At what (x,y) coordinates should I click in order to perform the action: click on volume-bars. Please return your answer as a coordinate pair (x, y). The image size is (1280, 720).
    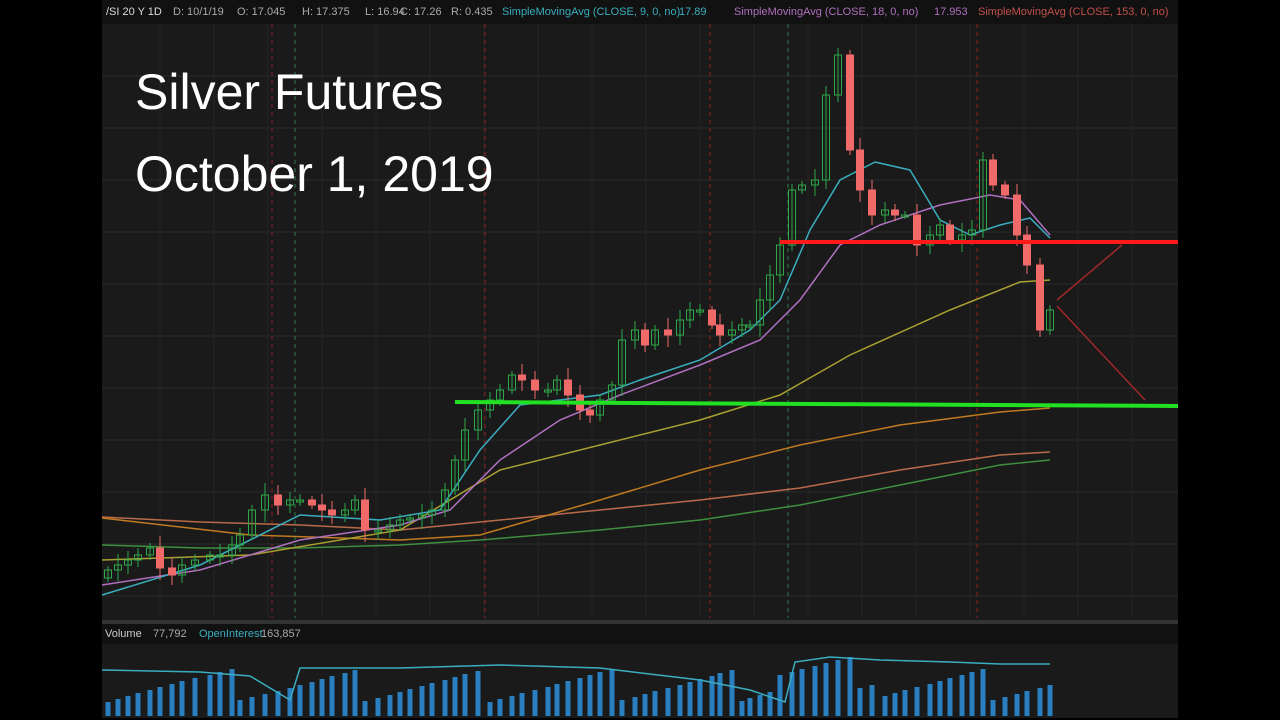
    Looking at the image, I should click on (579, 686).